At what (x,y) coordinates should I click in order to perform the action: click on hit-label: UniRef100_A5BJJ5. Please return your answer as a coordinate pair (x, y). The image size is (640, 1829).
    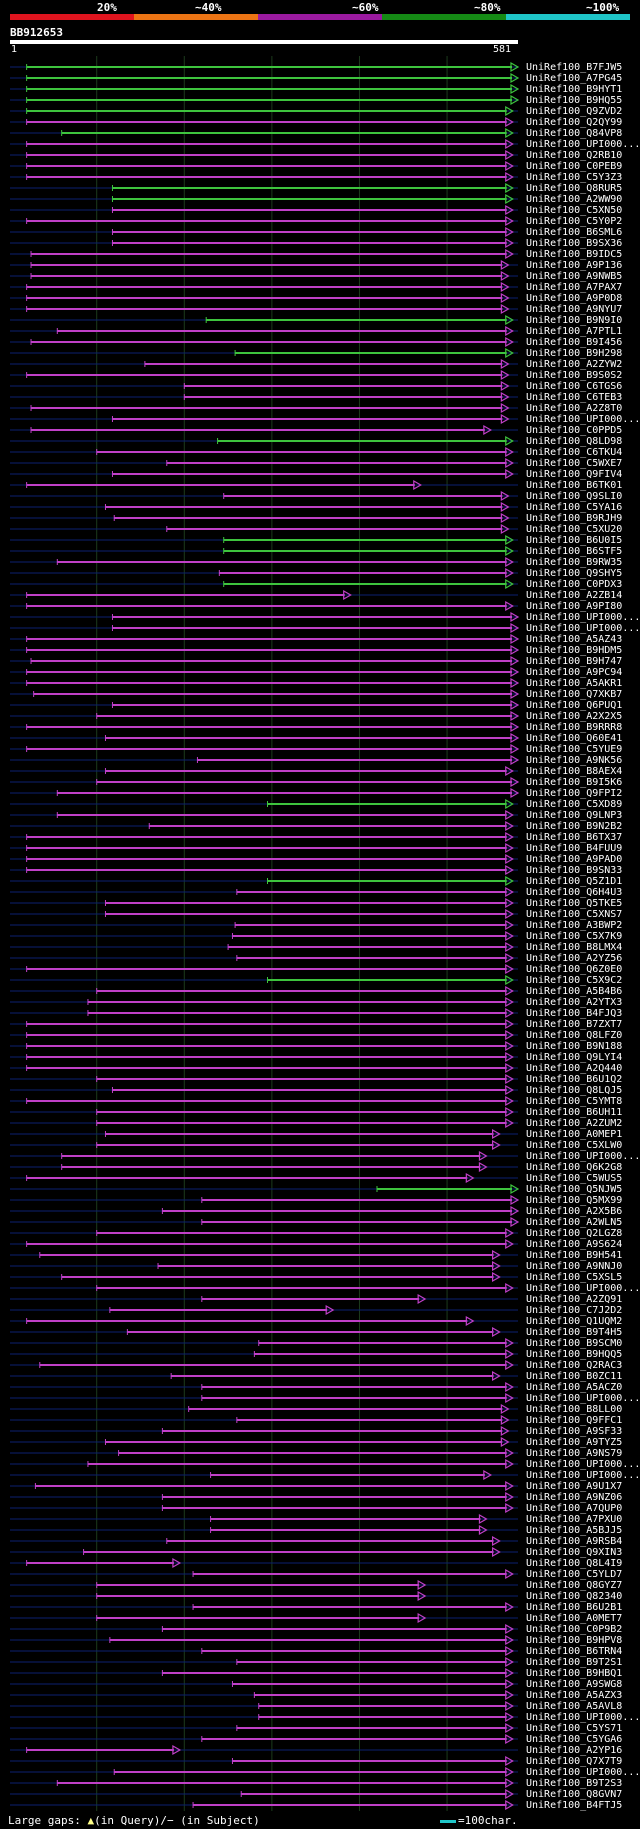
    Looking at the image, I should click on (574, 1530).